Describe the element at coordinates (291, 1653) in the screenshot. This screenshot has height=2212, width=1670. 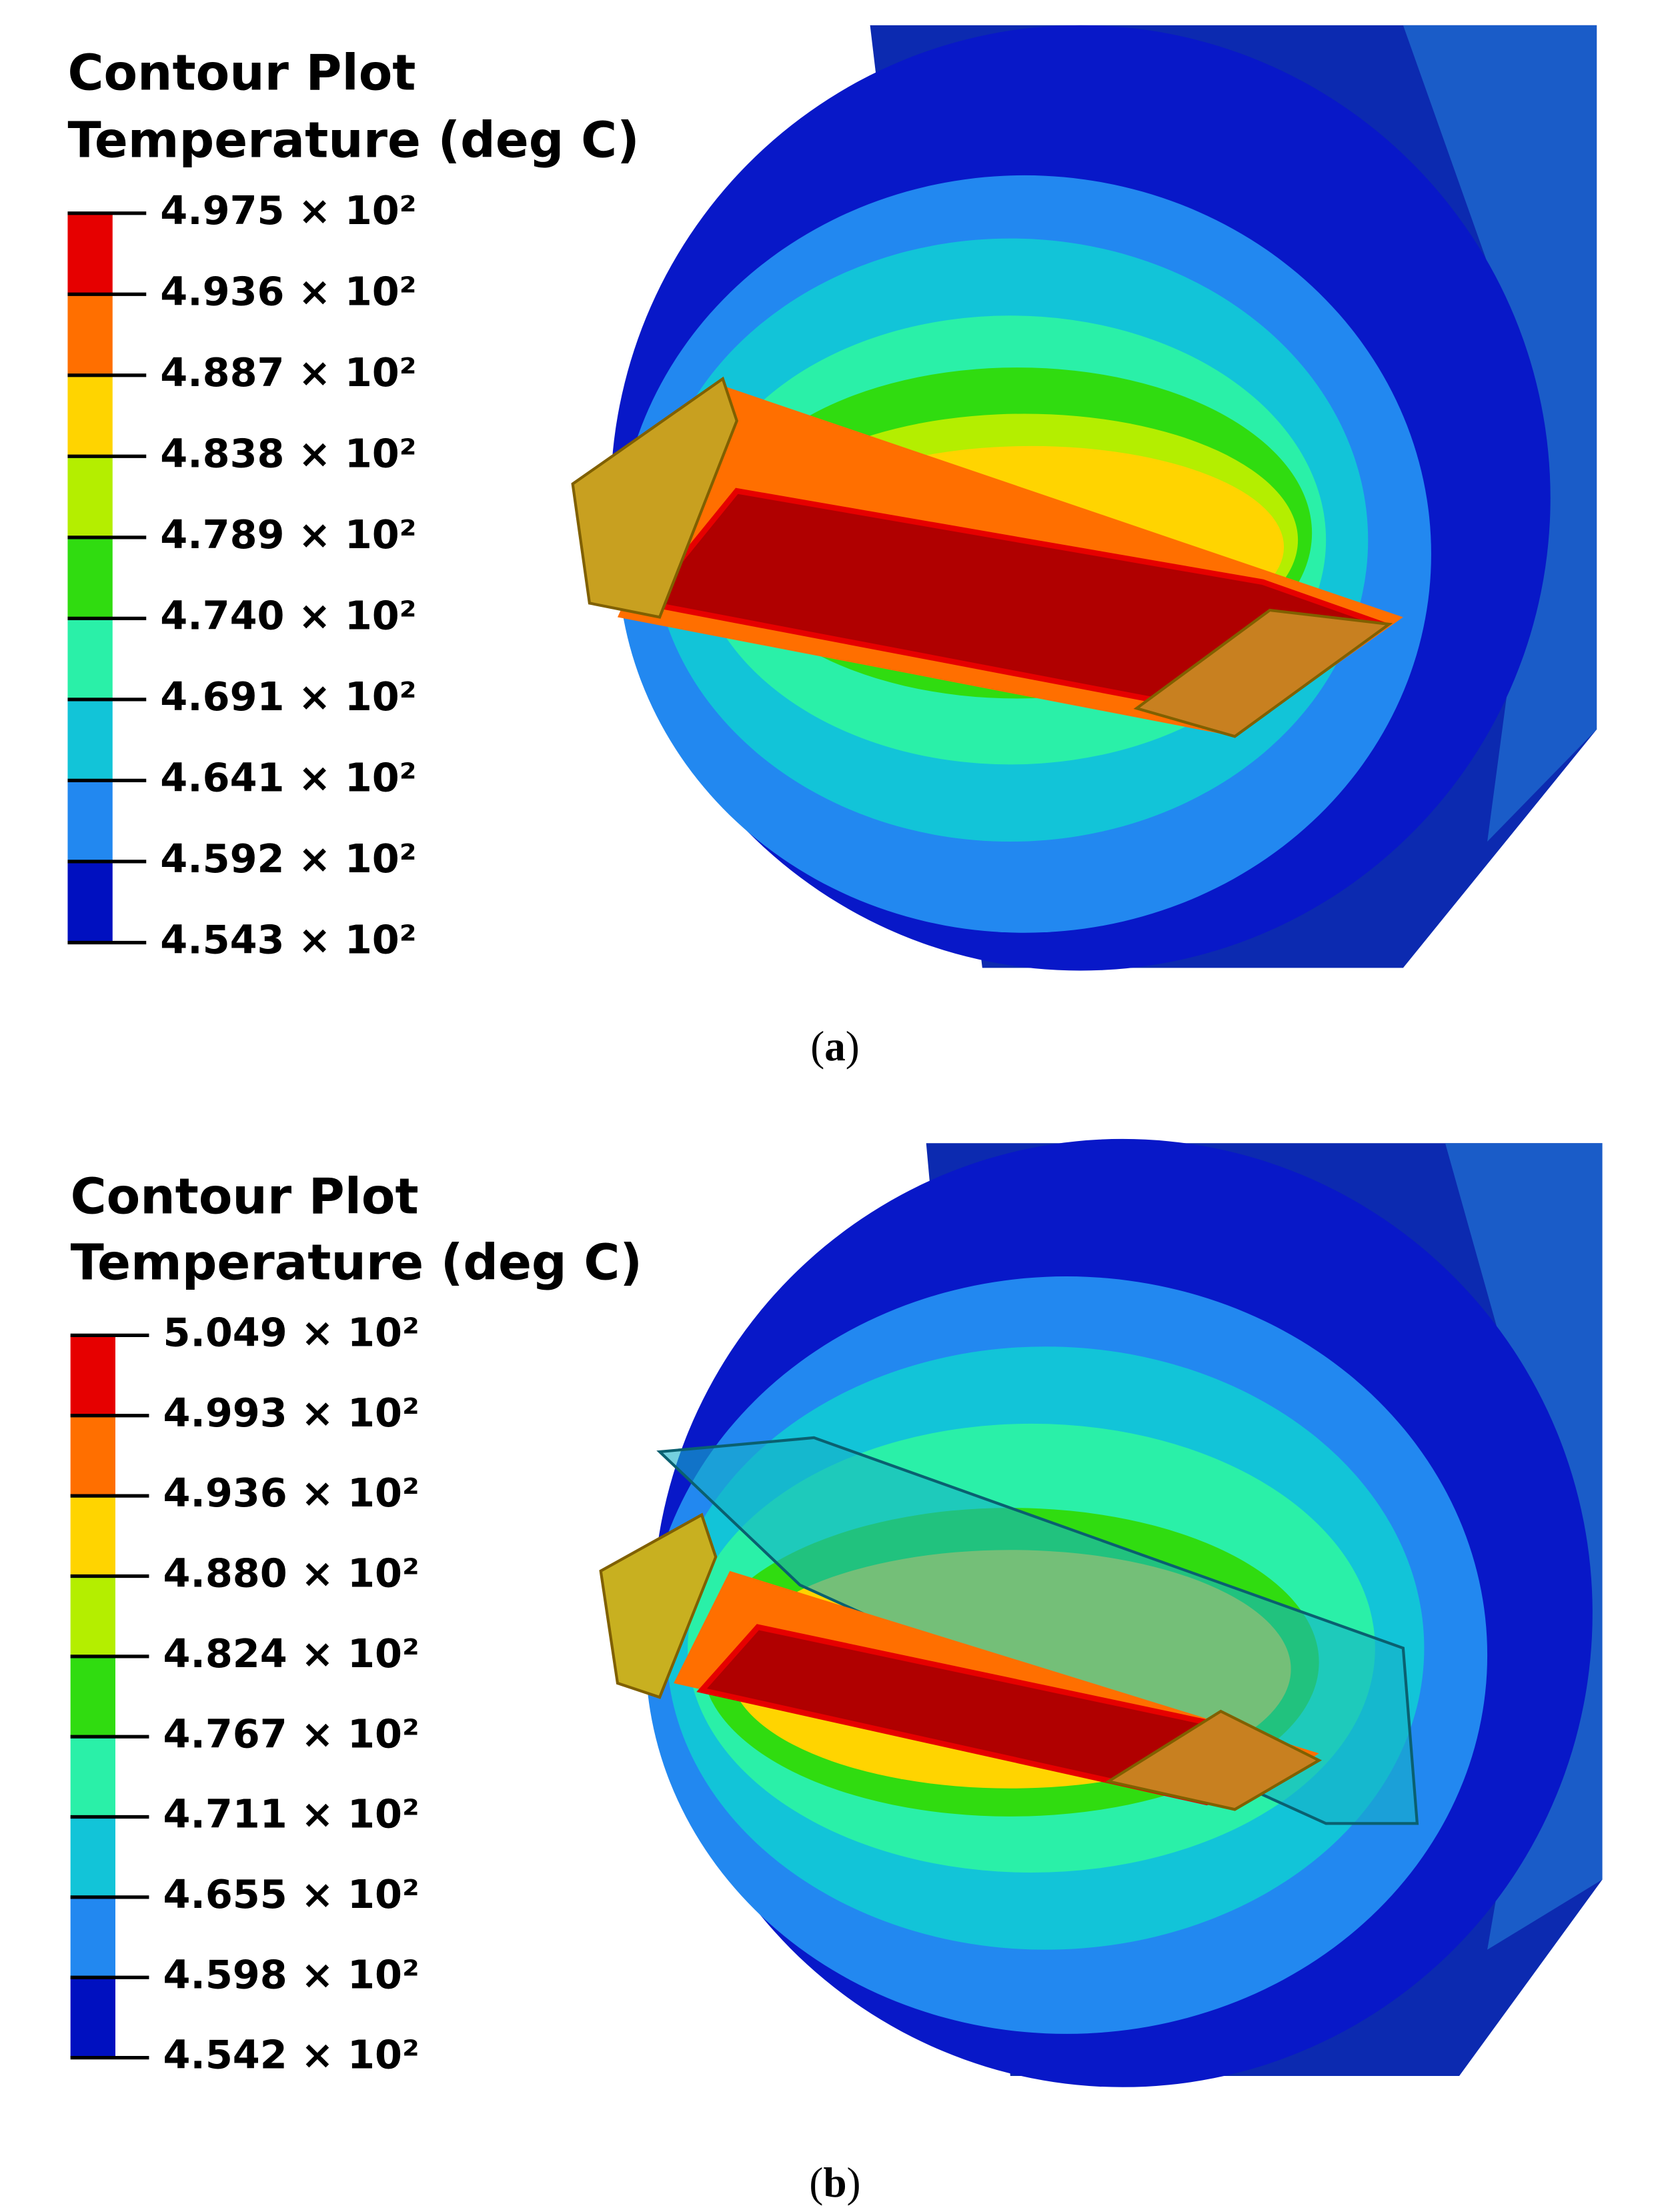
I see `legend-label: 4.824 × 10²` at that location.